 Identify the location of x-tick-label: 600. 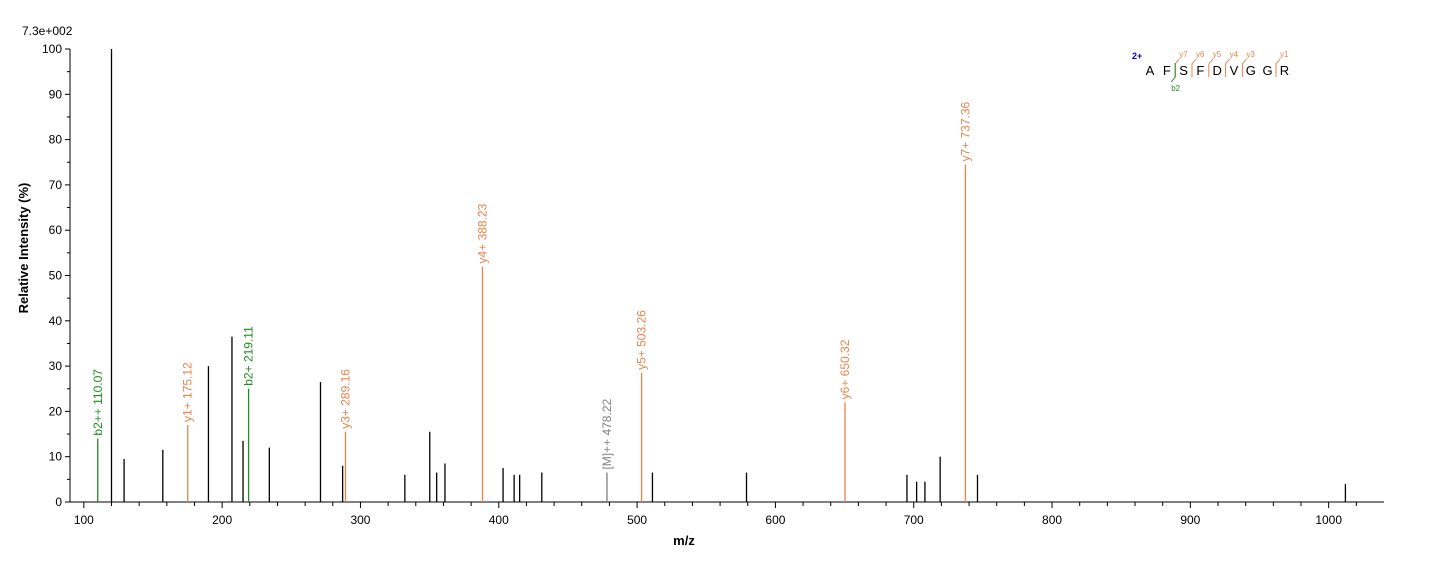
(775, 520).